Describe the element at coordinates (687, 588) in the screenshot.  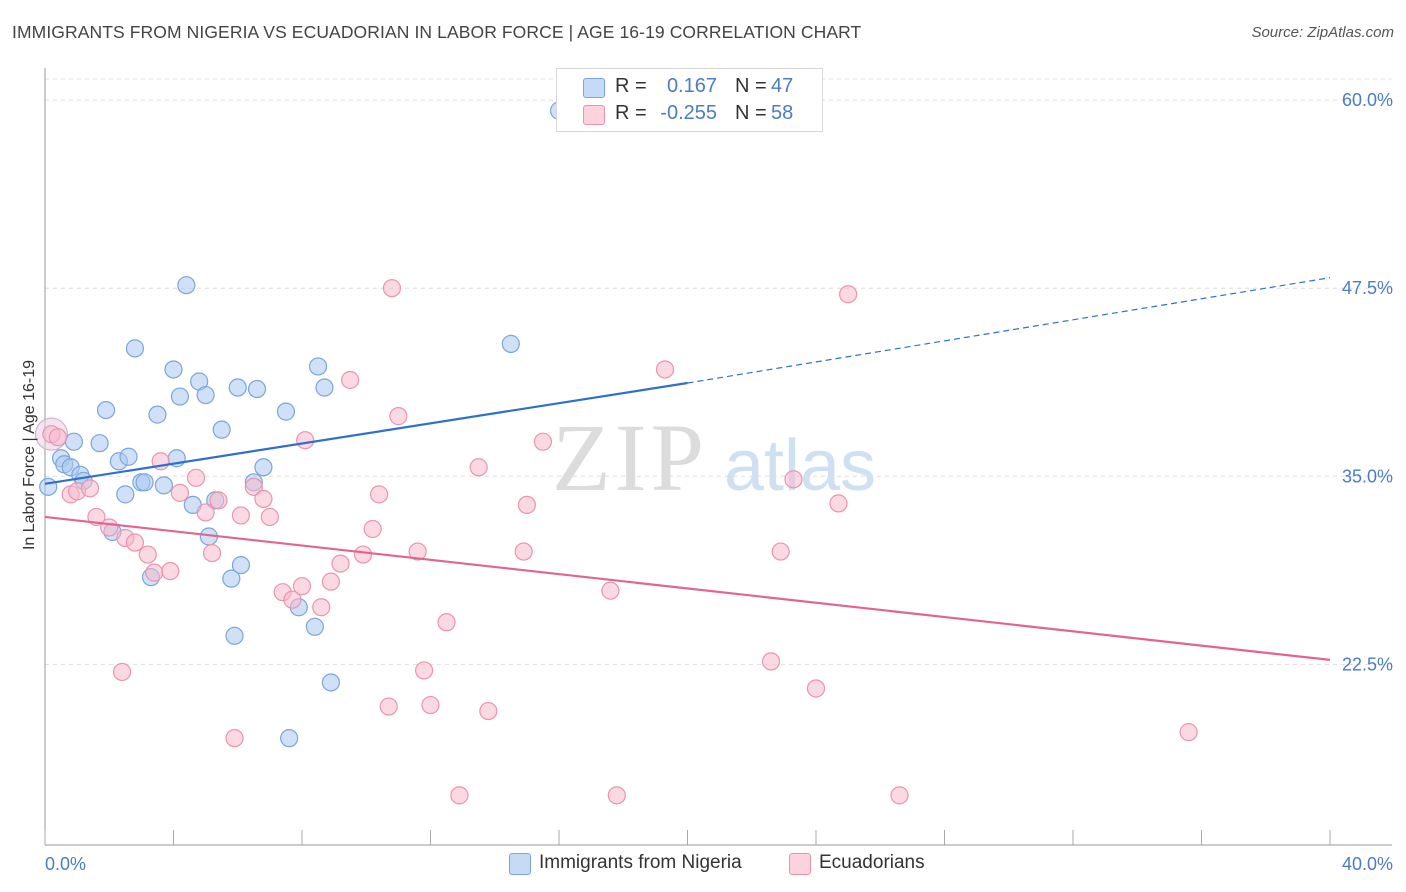
I see `trend-line-ecuadorians` at that location.